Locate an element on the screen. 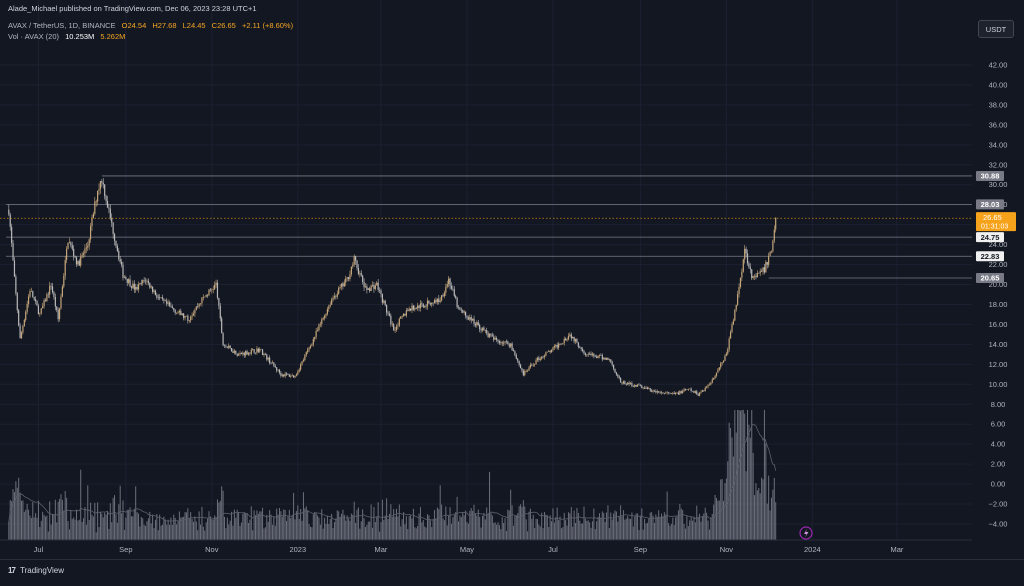 This screenshot has width=1024, height=586. tradingview-logo: 17 TradingView is located at coordinates (36, 570).